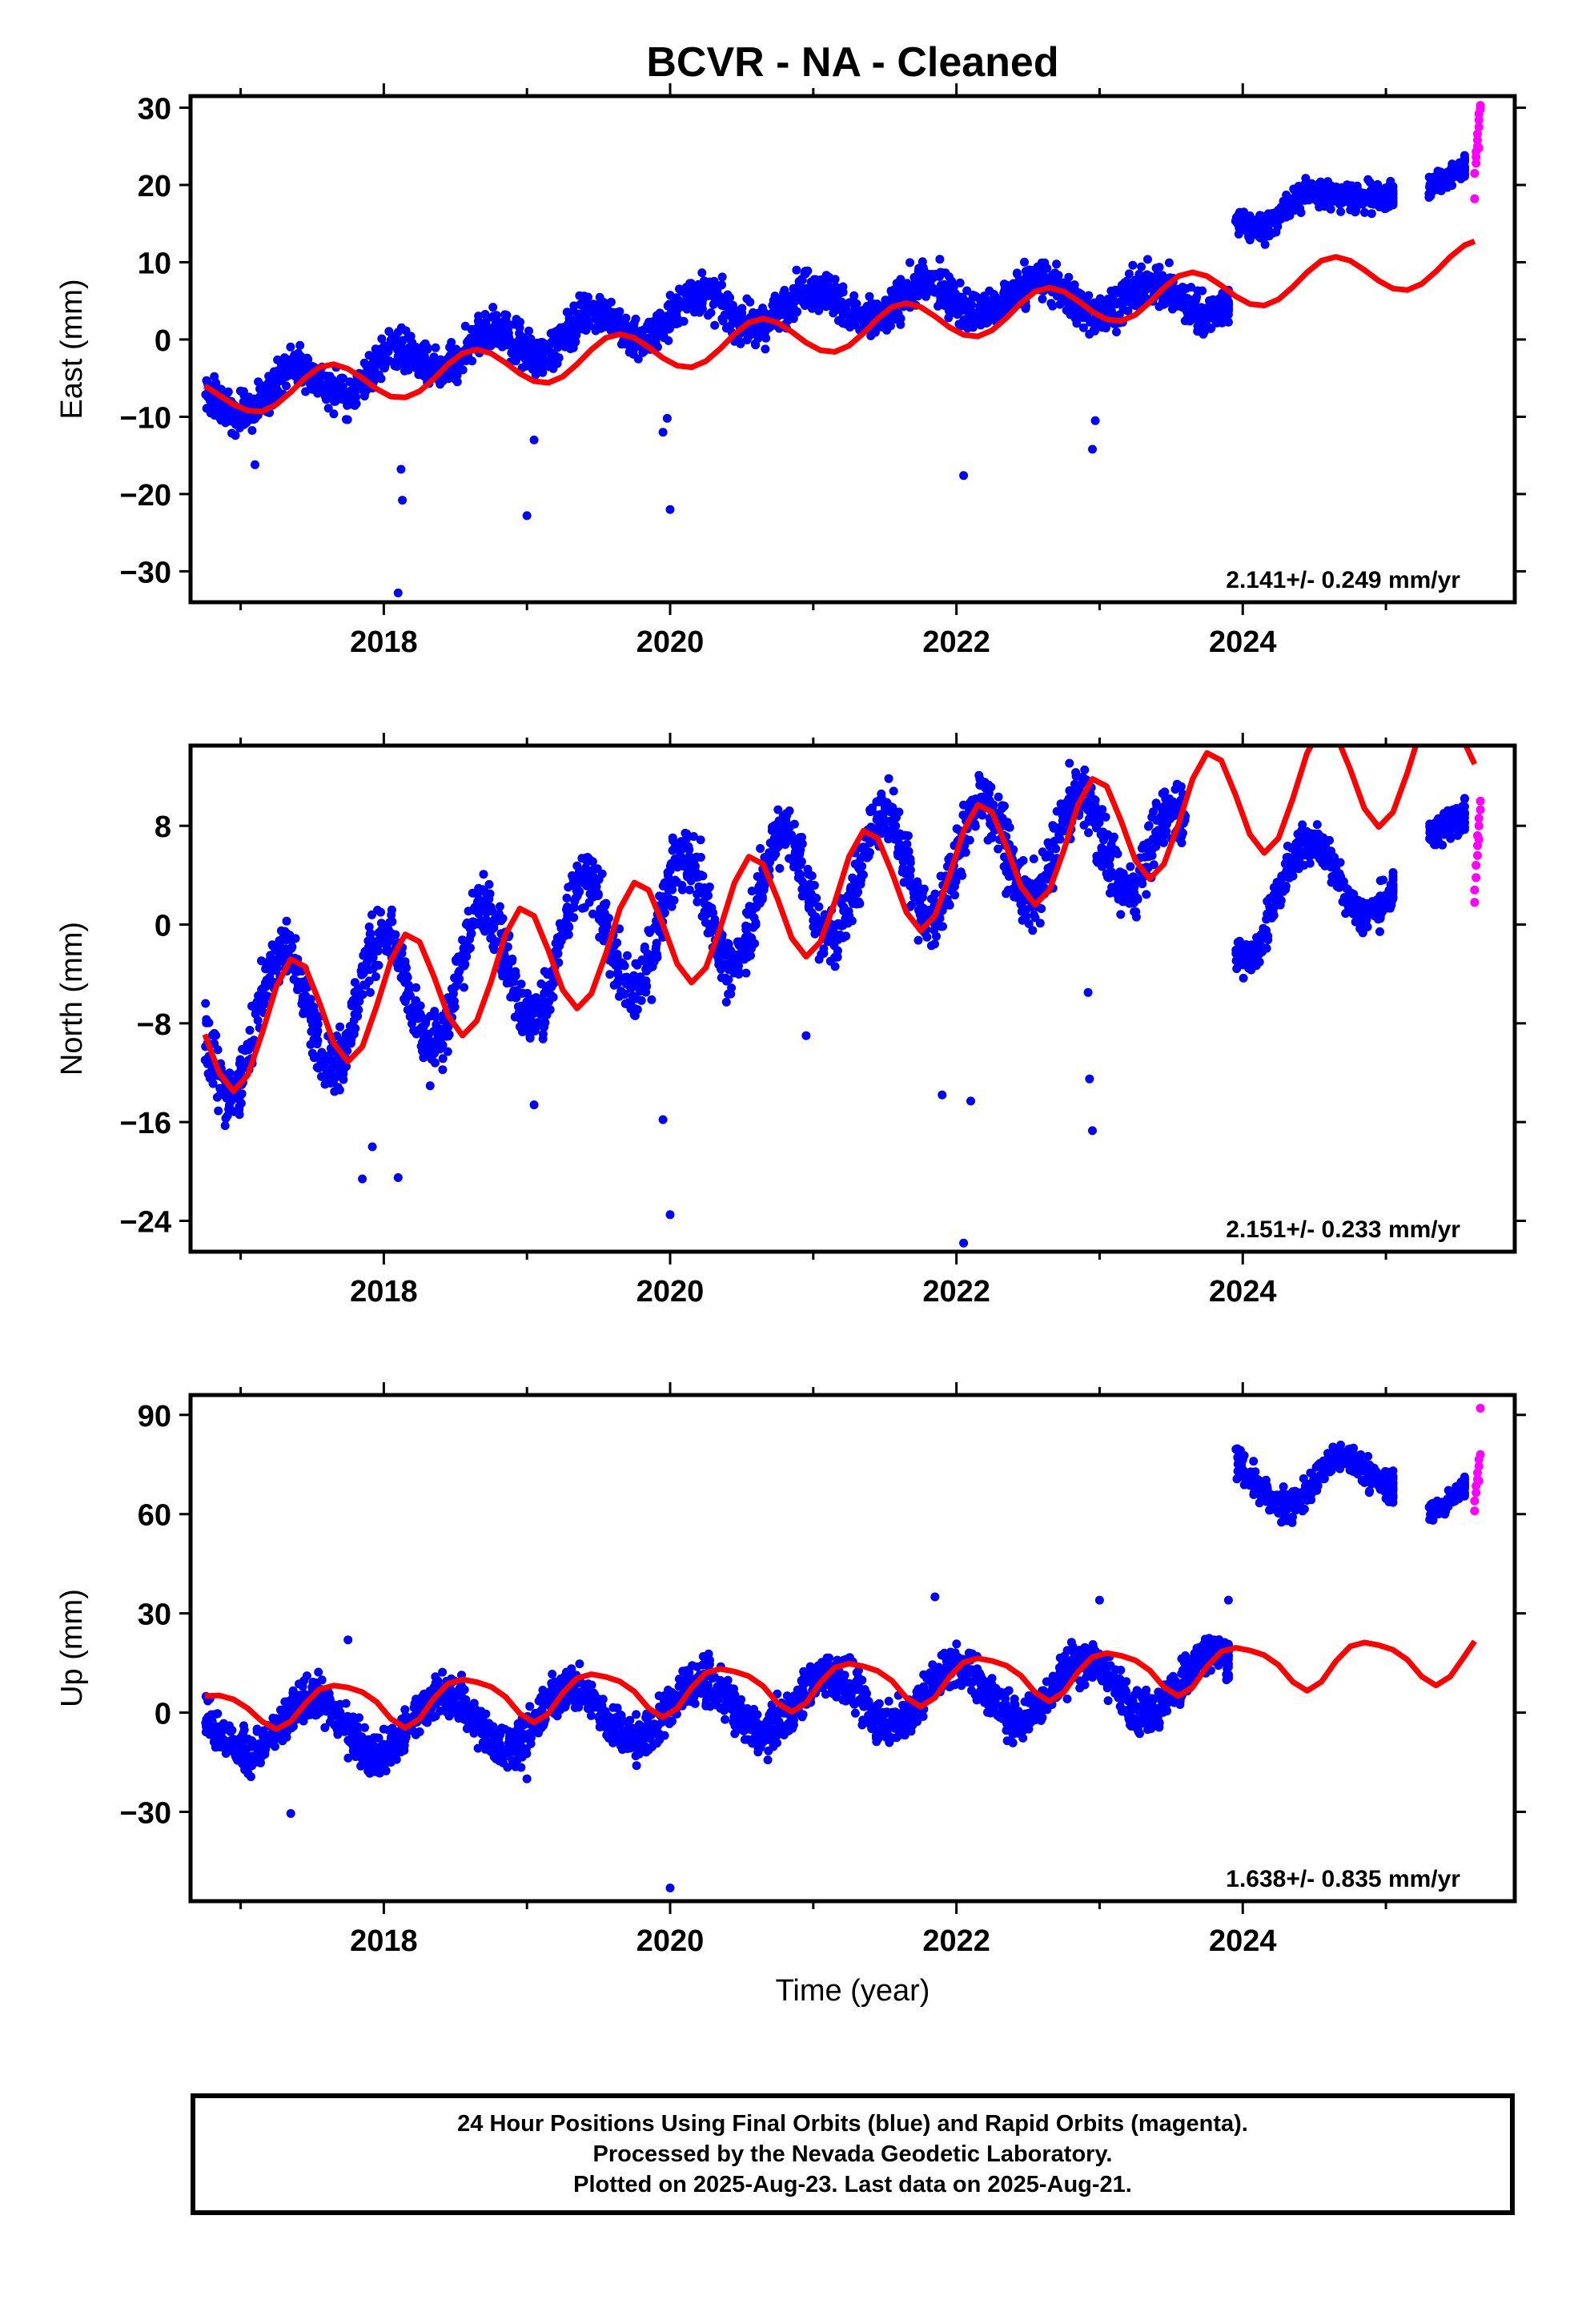 The width and height of the screenshot is (1582, 2324). What do you see at coordinates (163, 341) in the screenshot?
I see `east-ytick-label: 0` at bounding box center [163, 341].